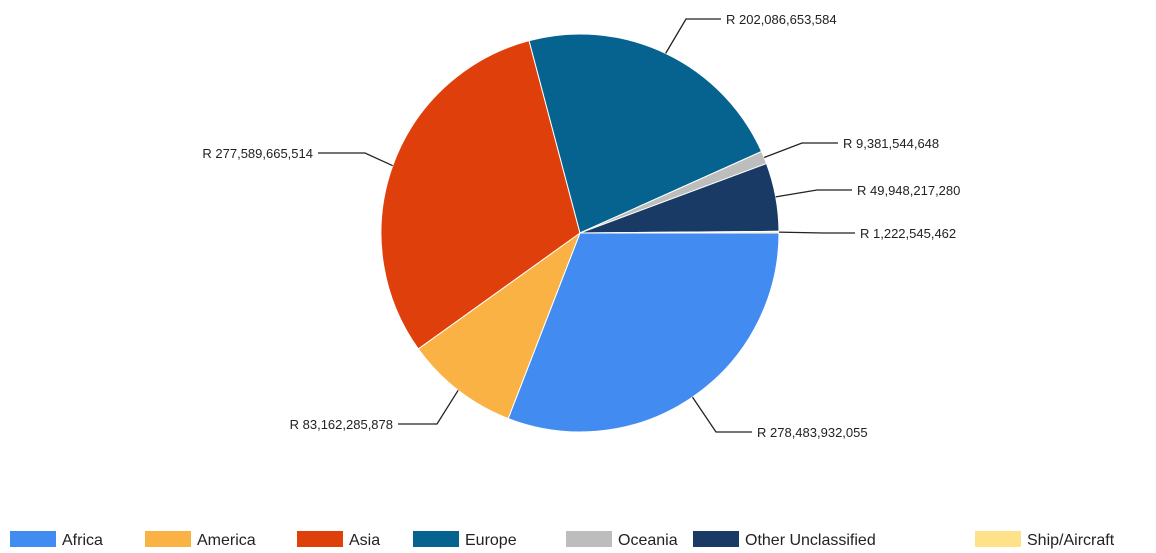  Describe the element at coordinates (716, 539) in the screenshot. I see `legend-swatch-other-unclassified` at that location.